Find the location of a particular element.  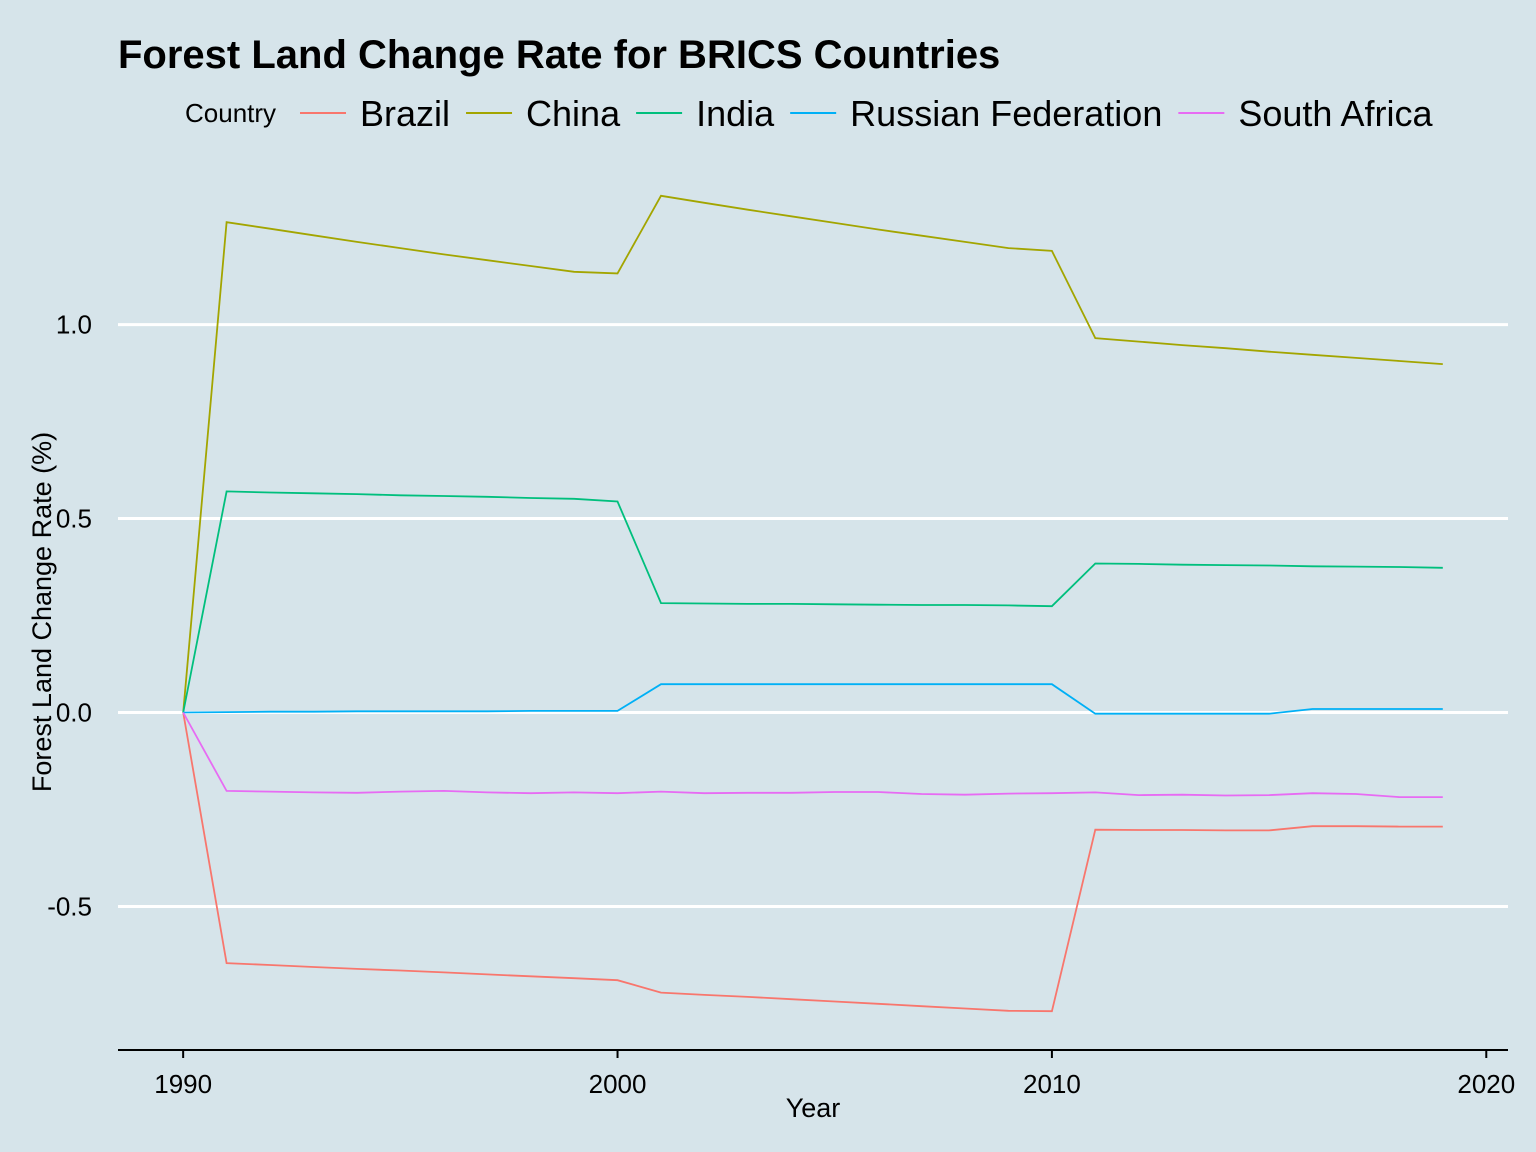

legend-item-china: China is located at coordinates (543, 113).